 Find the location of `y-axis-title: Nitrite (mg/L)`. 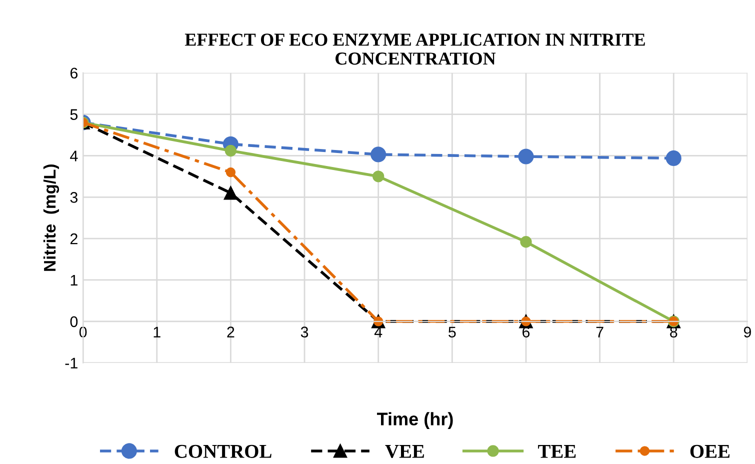

y-axis-title: Nitrite (mg/L) is located at coordinates (51, 217).